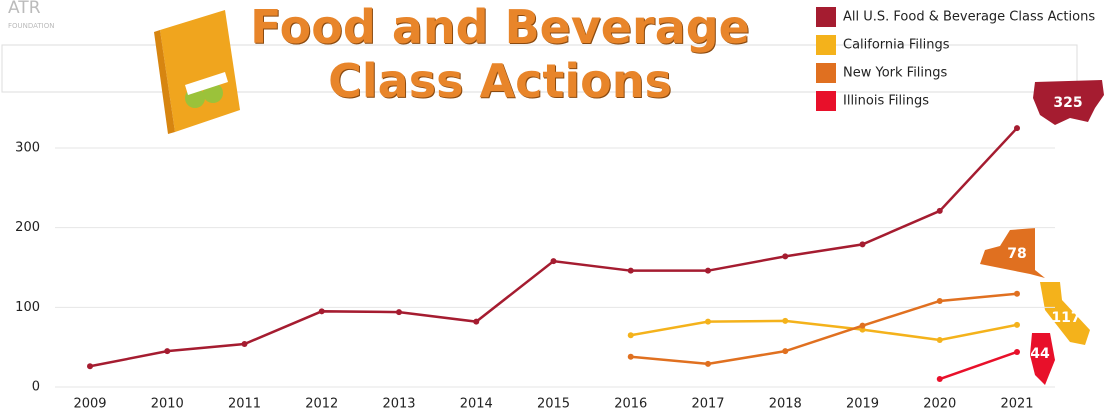  Describe the element at coordinates (27, 147) in the screenshot. I see `y-tick-label: 300` at that location.